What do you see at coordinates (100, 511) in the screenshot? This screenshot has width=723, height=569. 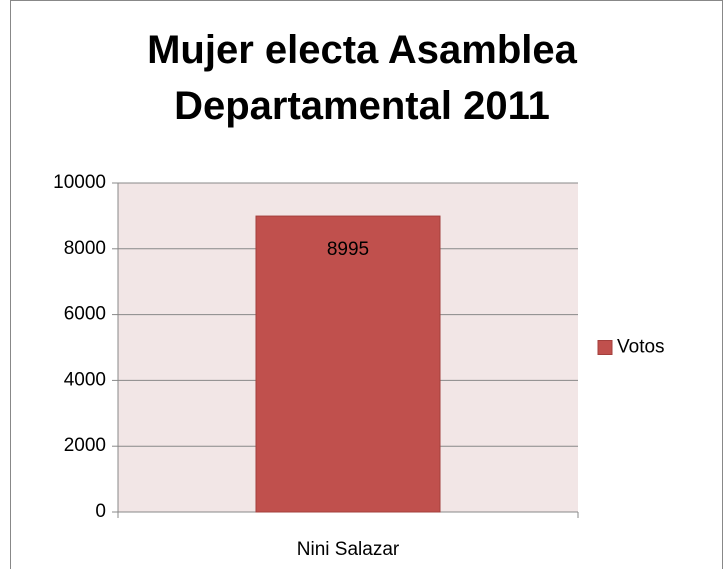 I see `y-tick-label: 0` at bounding box center [100, 511].